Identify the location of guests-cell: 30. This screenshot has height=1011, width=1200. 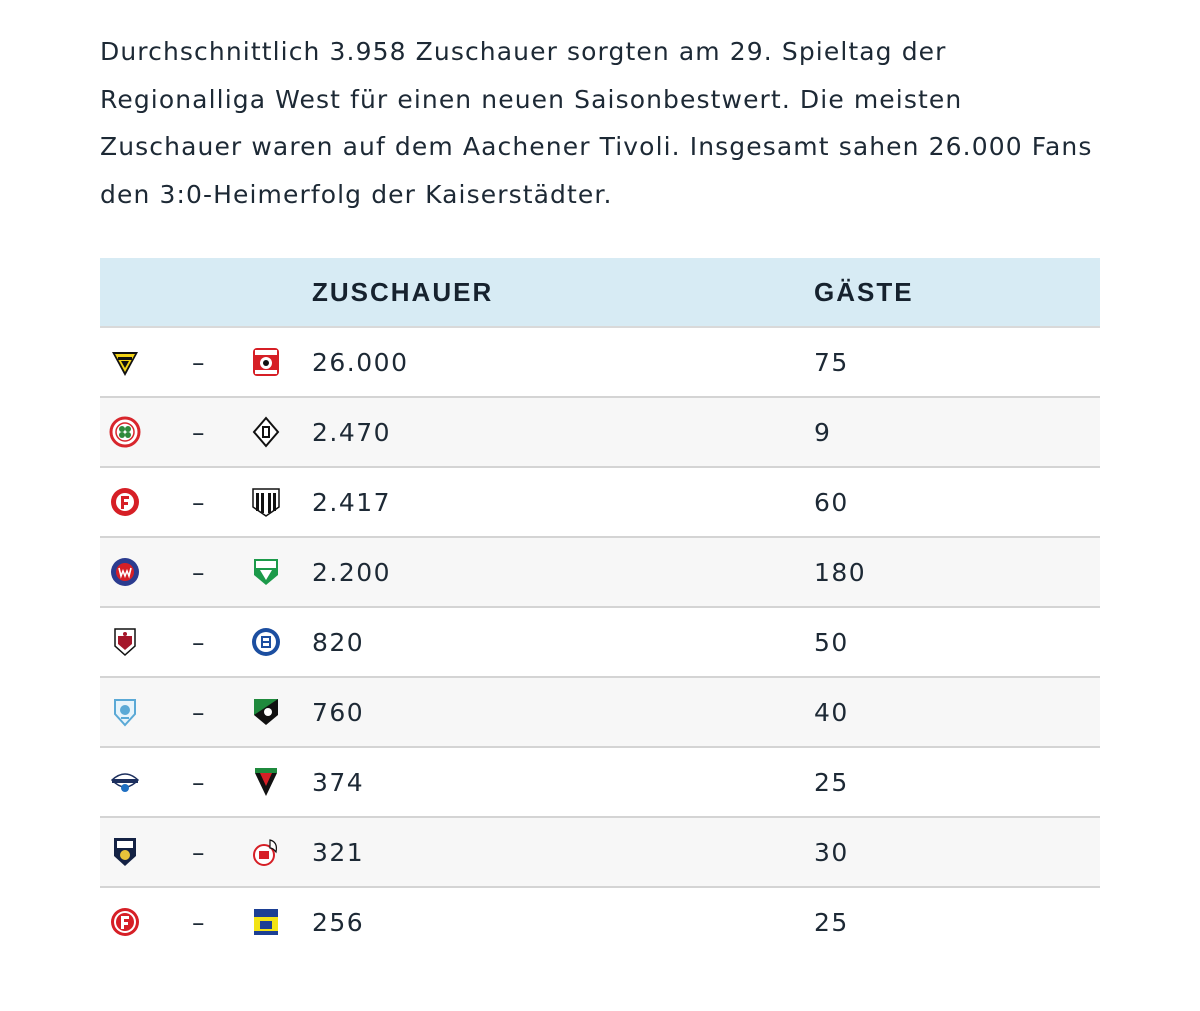
(957, 852).